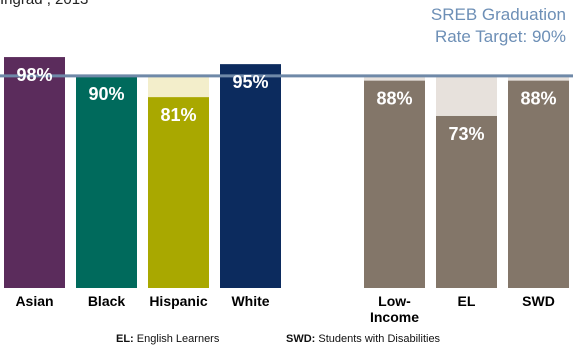 Image resolution: width=573 pixels, height=347 pixels. Describe the element at coordinates (467, 301) in the screenshot. I see `category-label-el: EL` at that location.